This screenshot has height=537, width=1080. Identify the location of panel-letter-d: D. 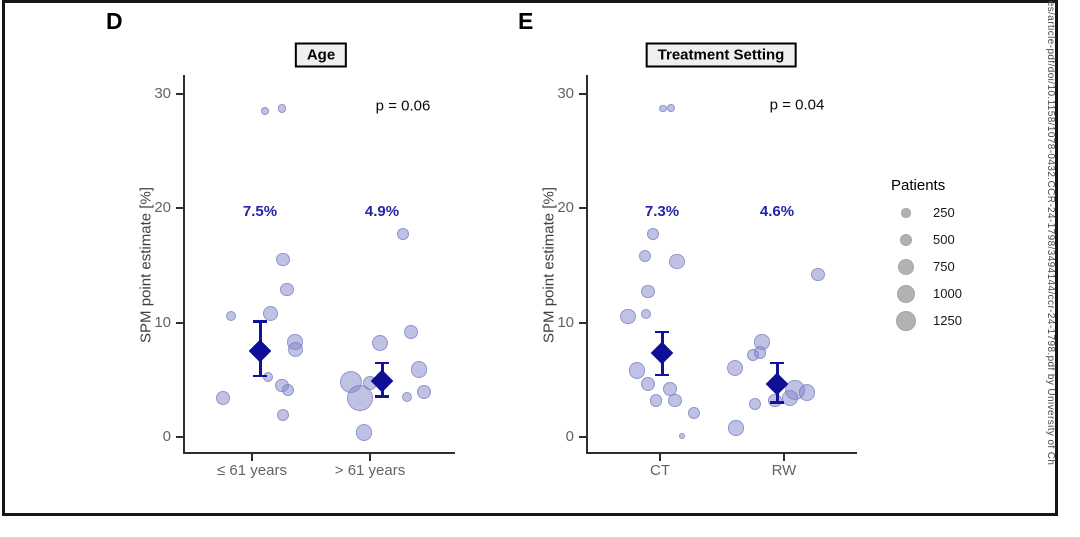
(114, 21).